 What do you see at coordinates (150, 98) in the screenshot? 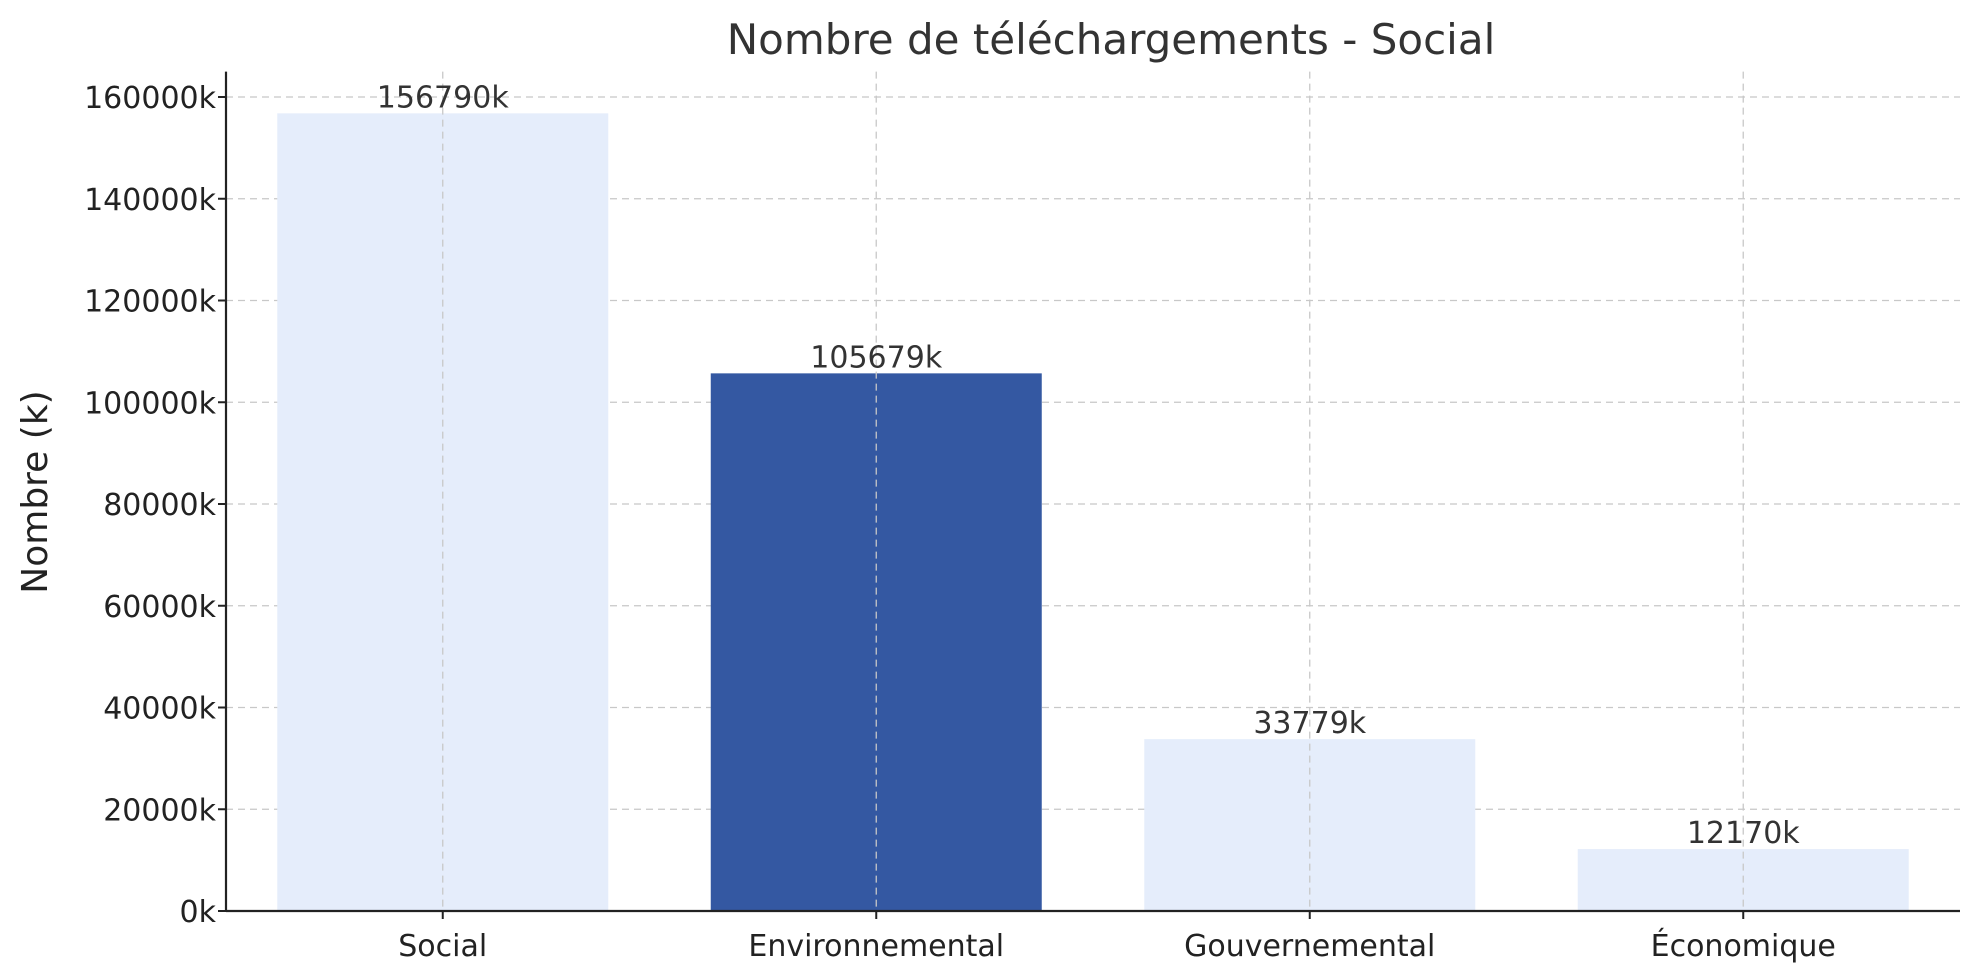
I see `y-tick-label: 160000k` at bounding box center [150, 98].